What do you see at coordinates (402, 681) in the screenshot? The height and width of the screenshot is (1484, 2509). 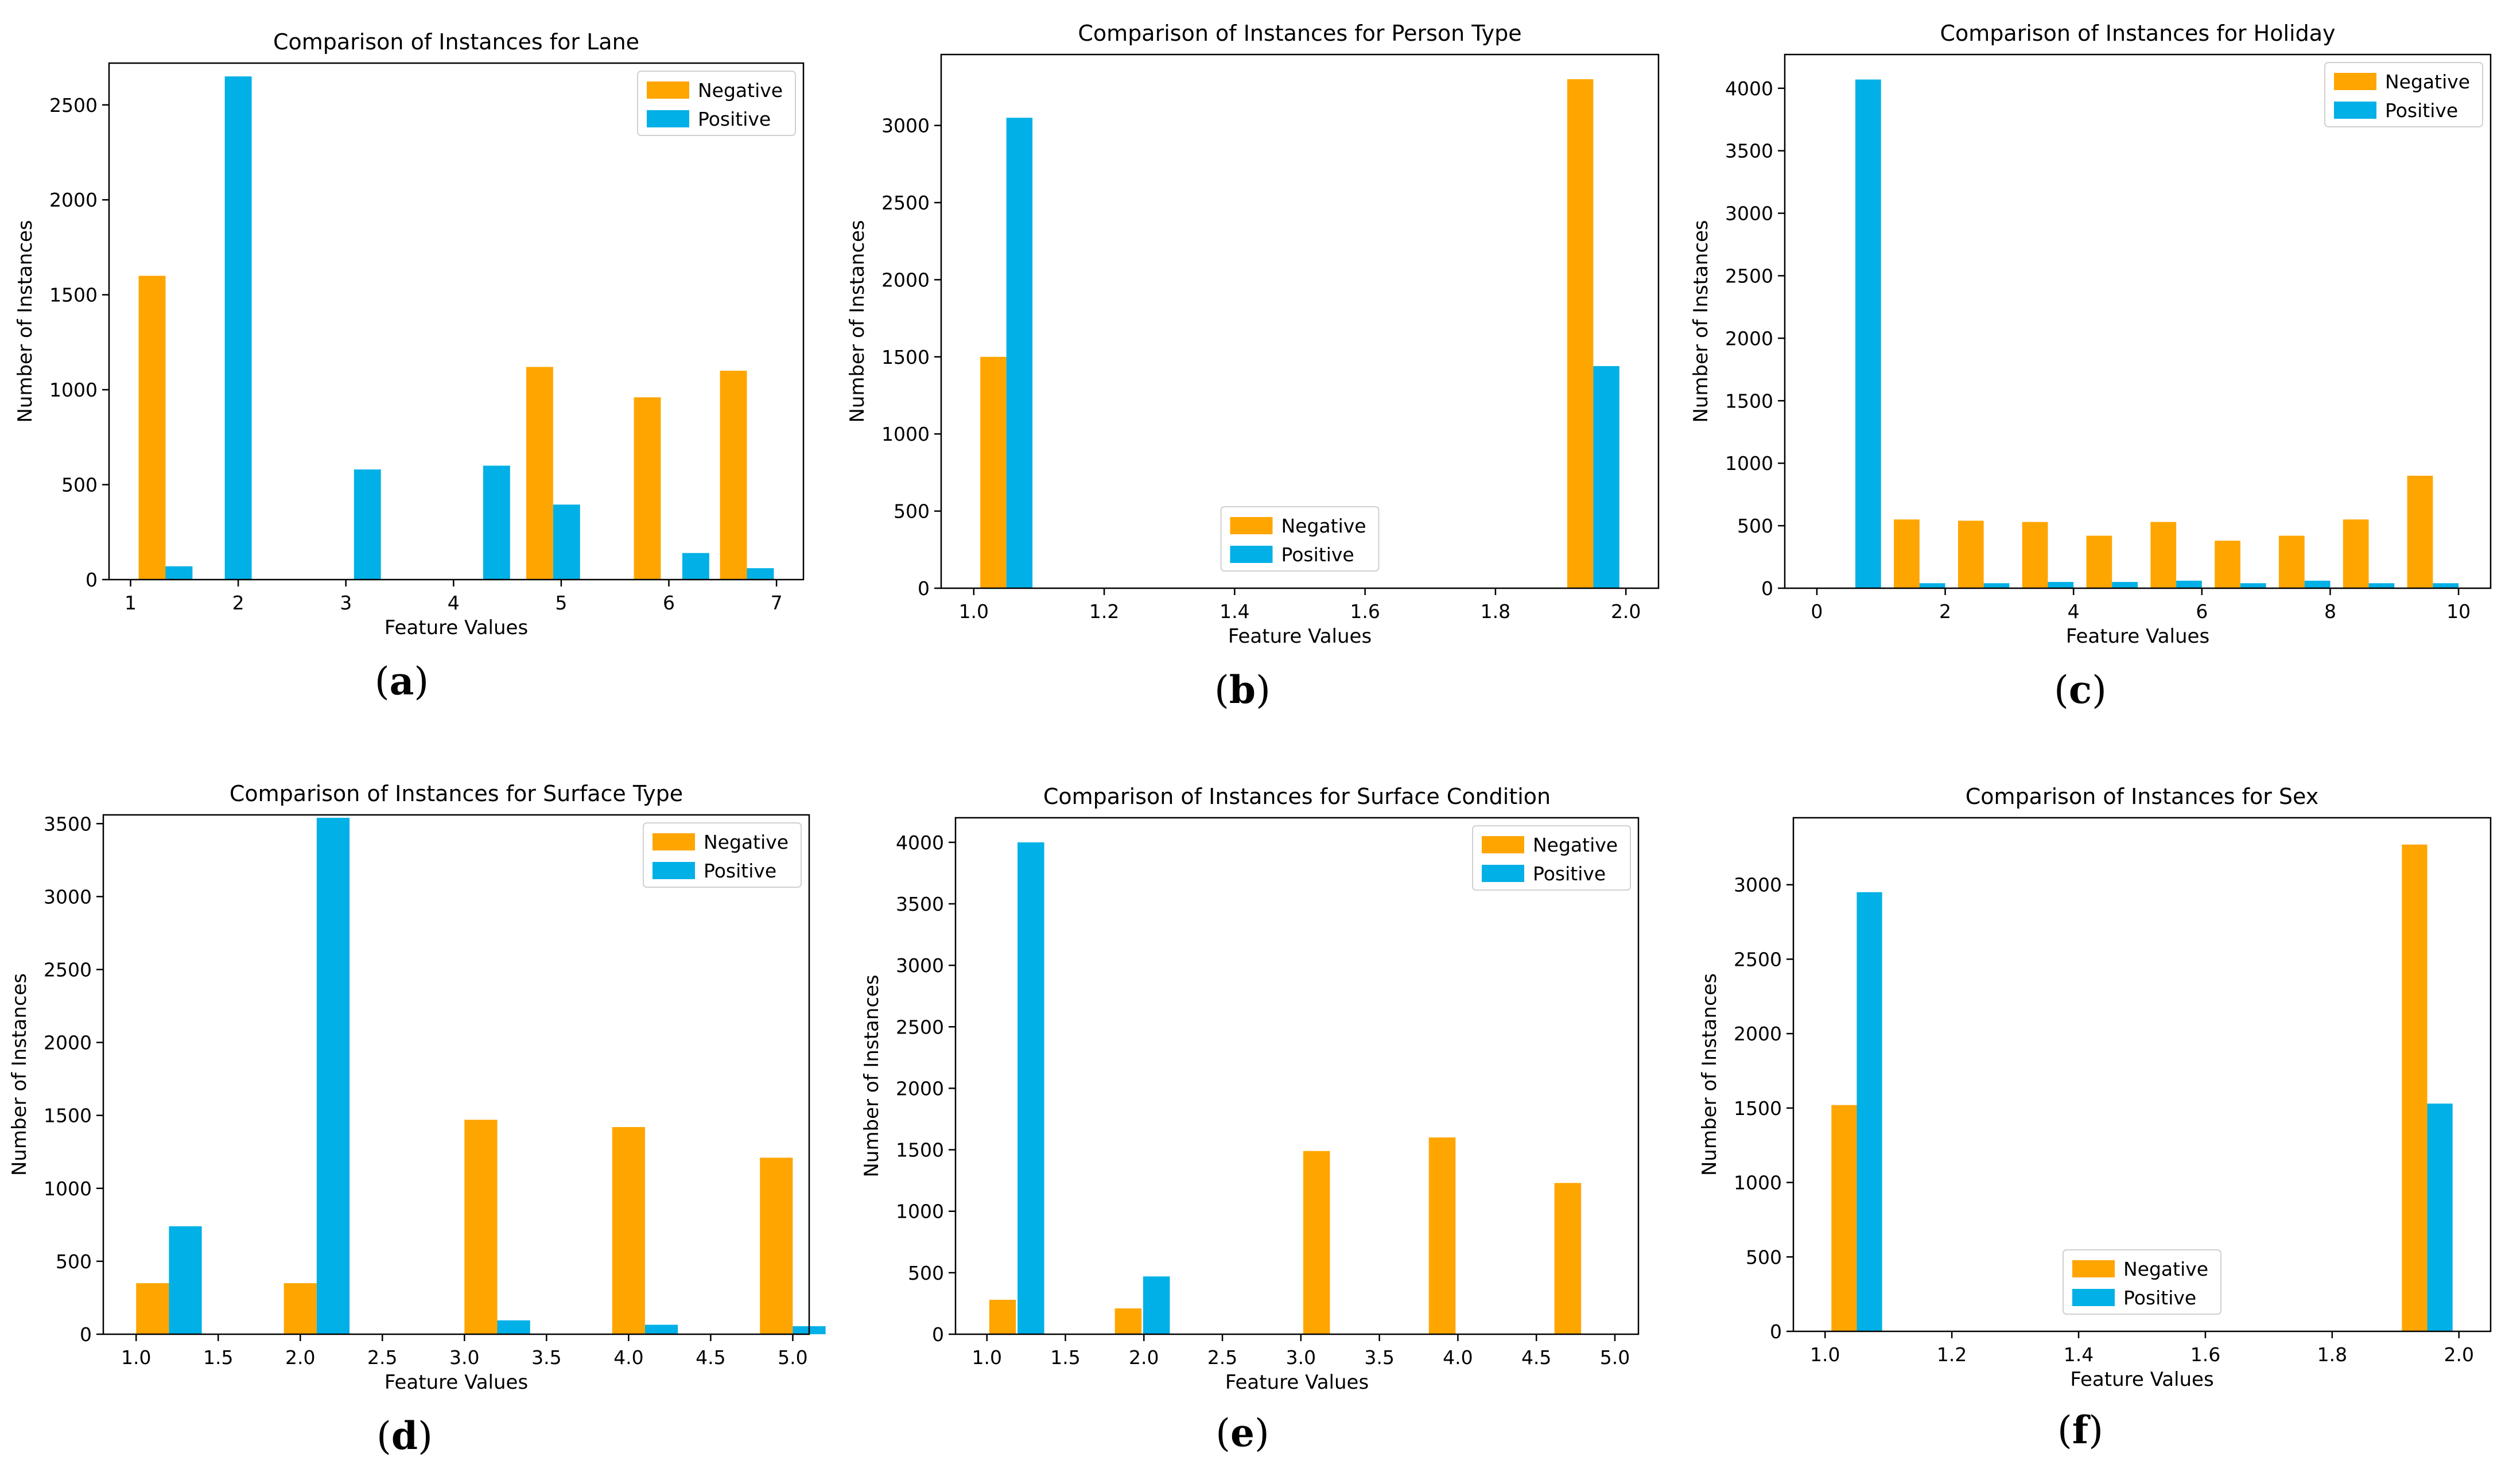 I see `panel-label: (a)` at bounding box center [402, 681].